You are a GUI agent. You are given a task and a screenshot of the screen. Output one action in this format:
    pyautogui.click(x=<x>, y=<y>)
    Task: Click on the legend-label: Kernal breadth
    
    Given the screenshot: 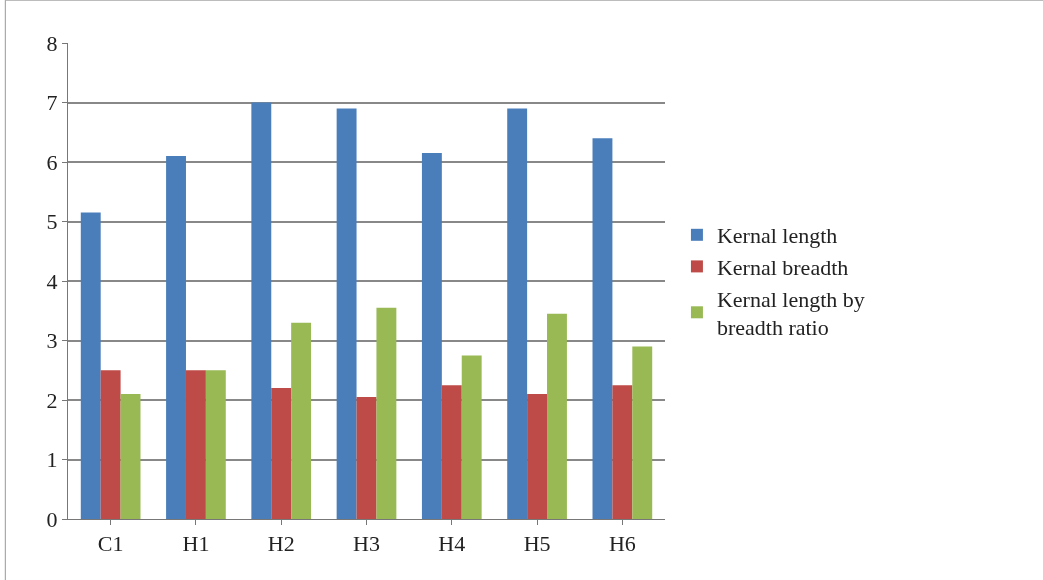 What is the action you would take?
    pyautogui.click(x=782, y=267)
    